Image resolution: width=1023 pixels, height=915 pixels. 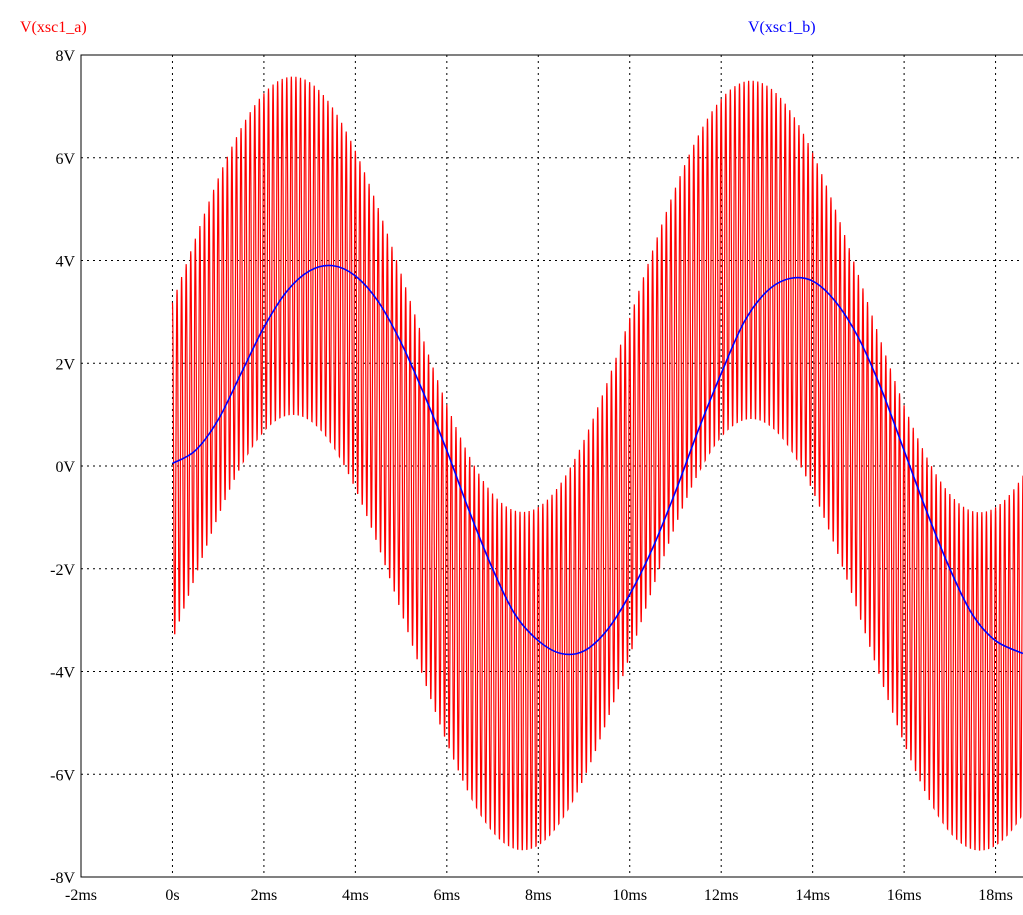 What do you see at coordinates (65, 159) in the screenshot?
I see `y-tick-label: 6V` at bounding box center [65, 159].